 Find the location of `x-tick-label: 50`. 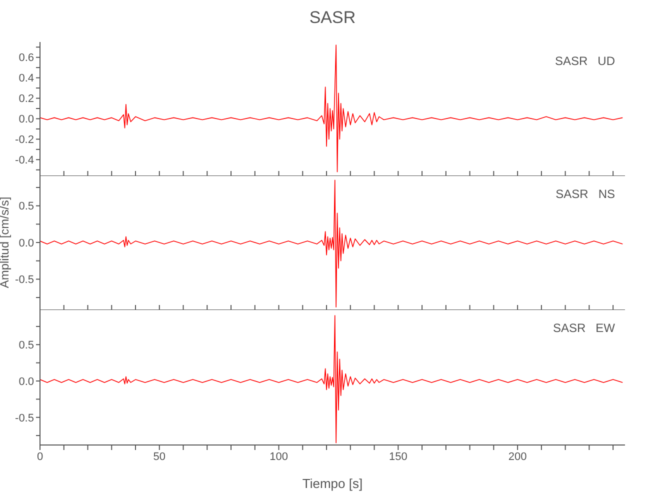

x-tick-label: 50 is located at coordinates (159, 456).